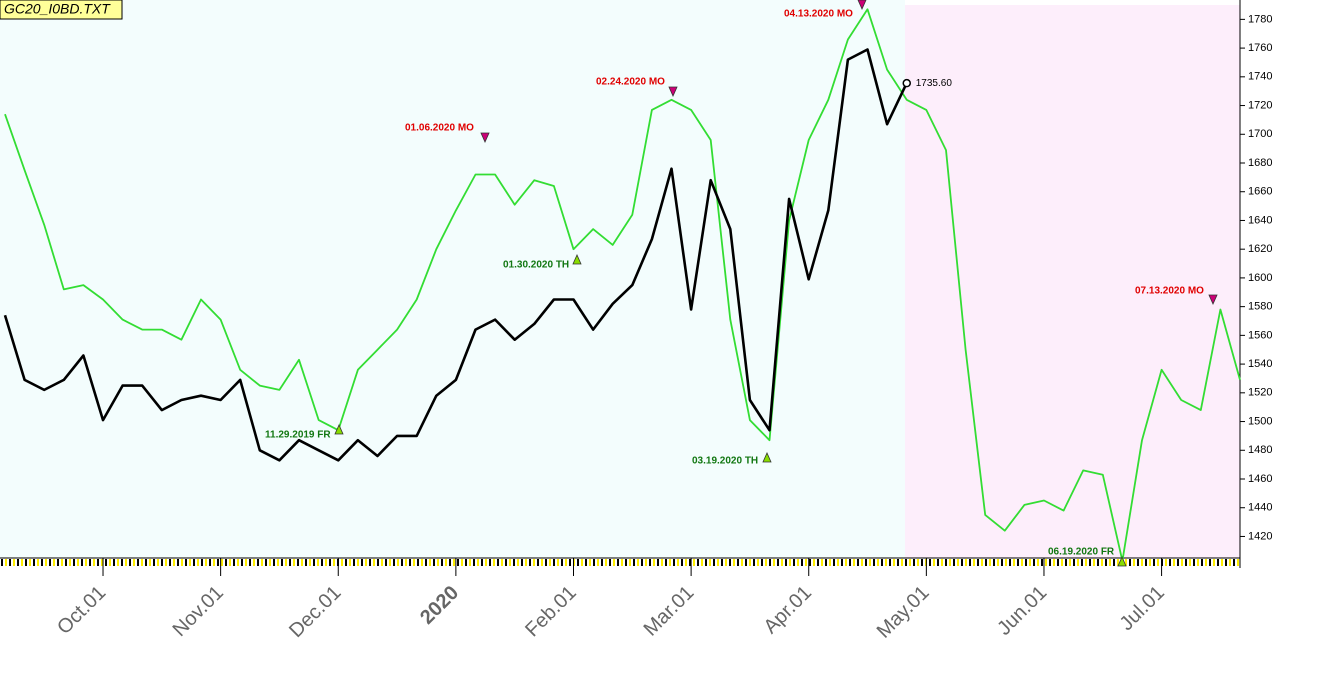 The image size is (1319, 689). I want to click on x-tick-label: Feb.01, so click(551, 612).